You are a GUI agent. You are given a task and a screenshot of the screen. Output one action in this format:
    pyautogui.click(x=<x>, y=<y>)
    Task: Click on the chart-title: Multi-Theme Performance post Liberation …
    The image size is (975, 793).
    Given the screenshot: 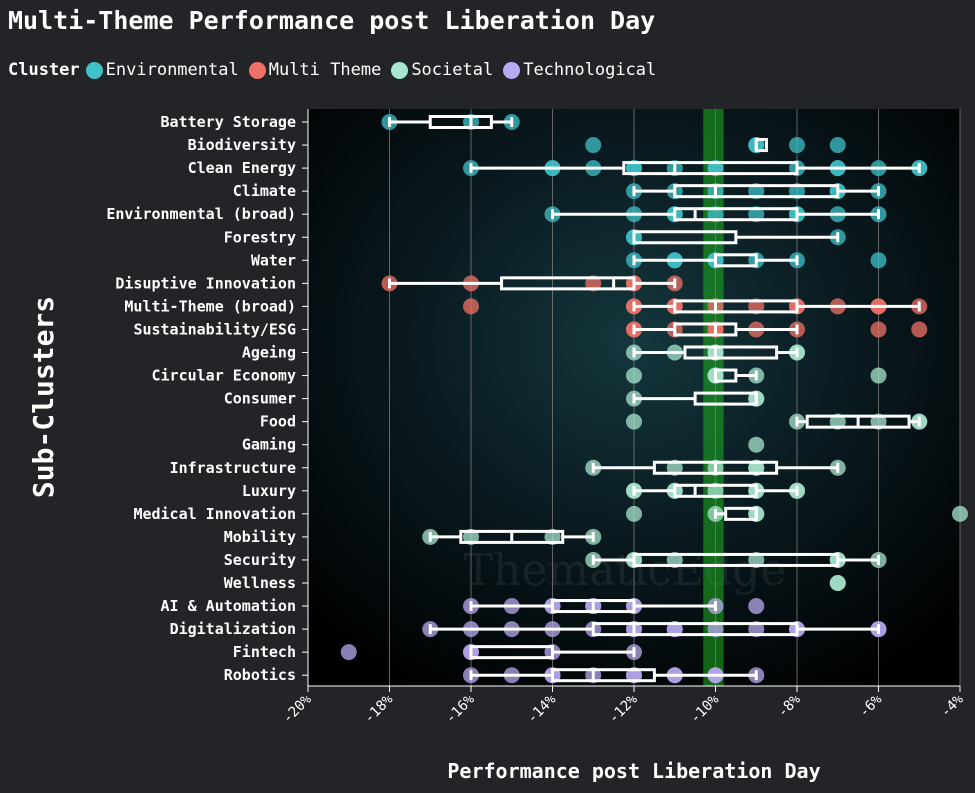 What is the action you would take?
    pyautogui.click(x=332, y=20)
    